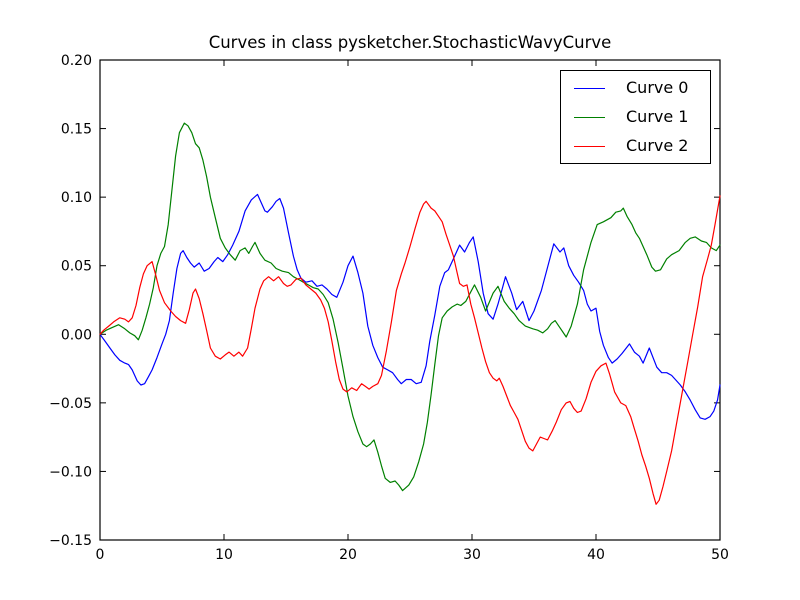 This screenshot has width=800, height=600. What do you see at coordinates (76, 198) in the screenshot?
I see `y-tick-label: 0.10` at bounding box center [76, 198].